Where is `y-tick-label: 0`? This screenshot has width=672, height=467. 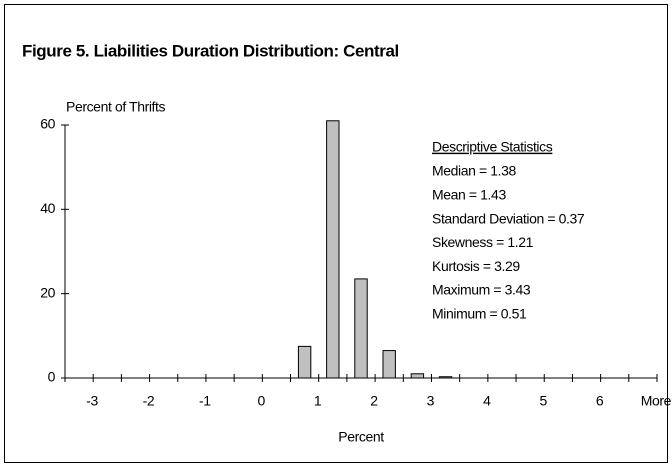
y-tick-label: 0 is located at coordinates (52, 377).